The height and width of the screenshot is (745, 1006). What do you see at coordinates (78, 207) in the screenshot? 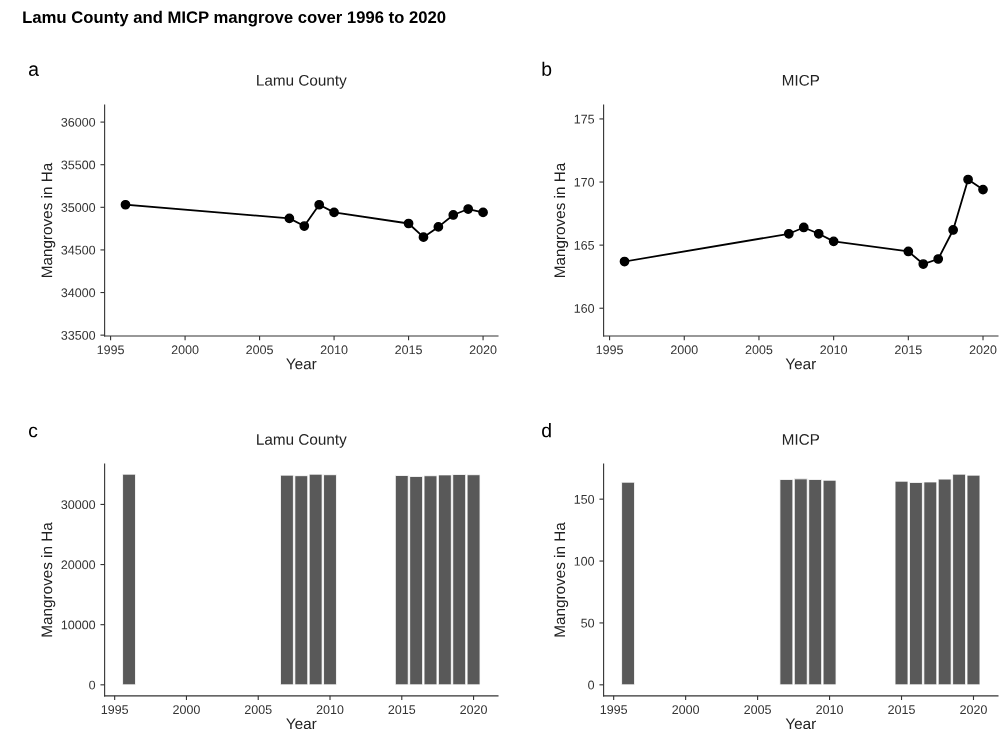
I see `y-tick-label: 35000` at bounding box center [78, 207].